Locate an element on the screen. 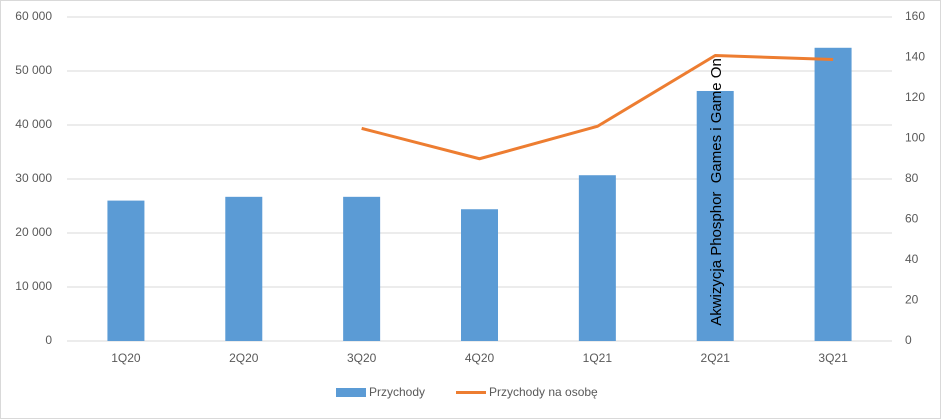 Image resolution: width=941 pixels, height=419 pixels. y2-tick-label: 20 is located at coordinates (912, 300).